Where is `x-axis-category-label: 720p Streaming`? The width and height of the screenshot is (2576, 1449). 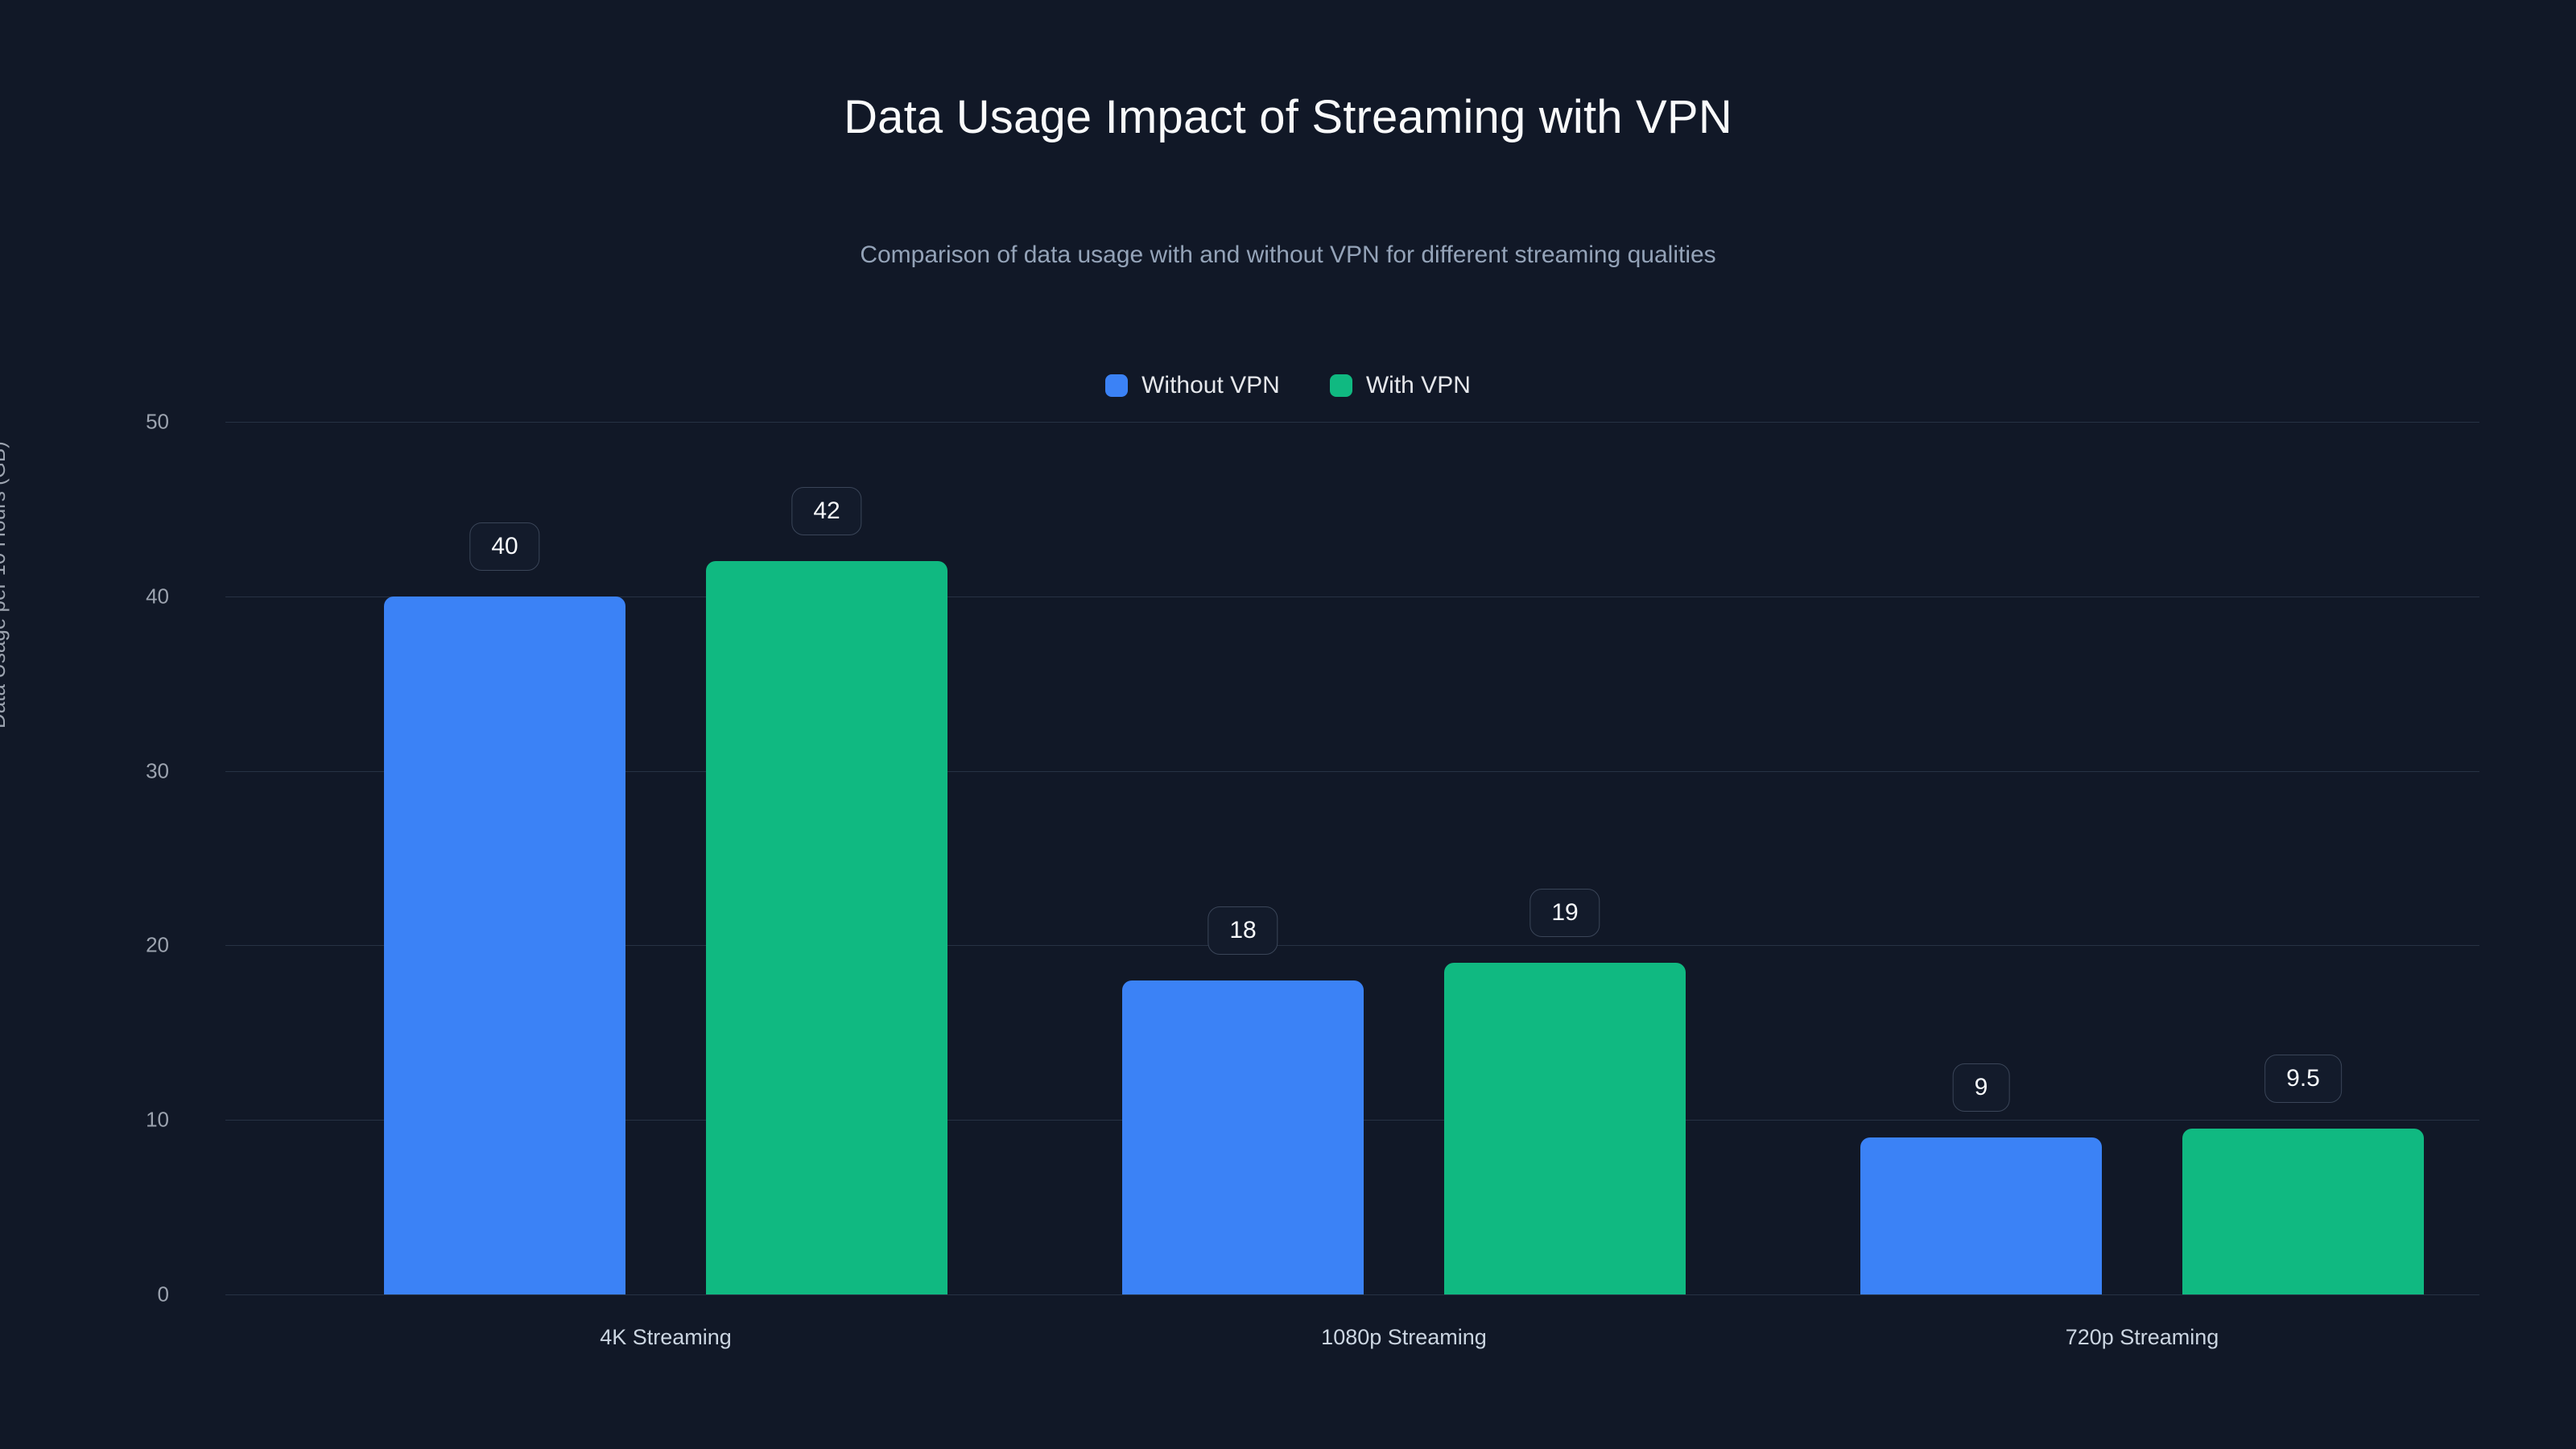 x-axis-category-label: 720p Streaming is located at coordinates (2142, 1337).